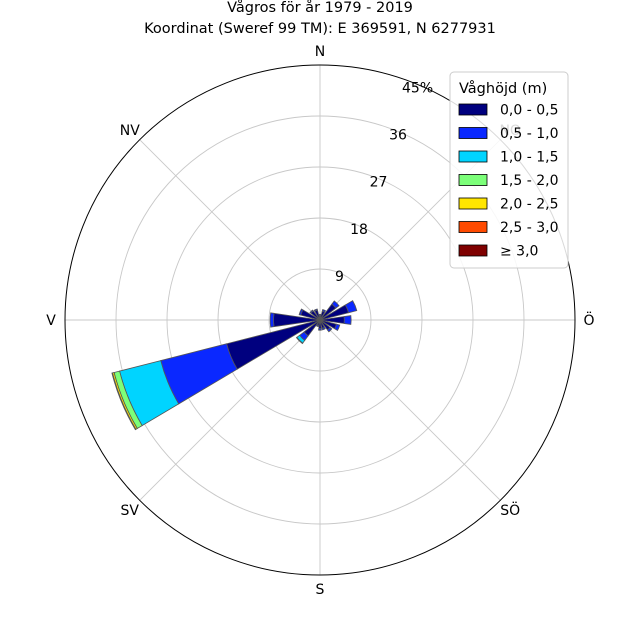  What do you see at coordinates (379, 183) in the screenshot?
I see `radial-tick-label: 27` at bounding box center [379, 183].